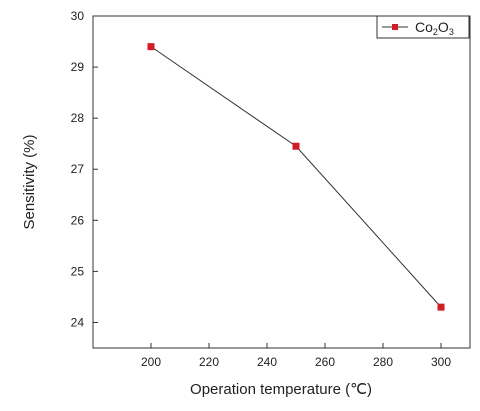  I want to click on y-tick-label: 24, so click(78, 322).